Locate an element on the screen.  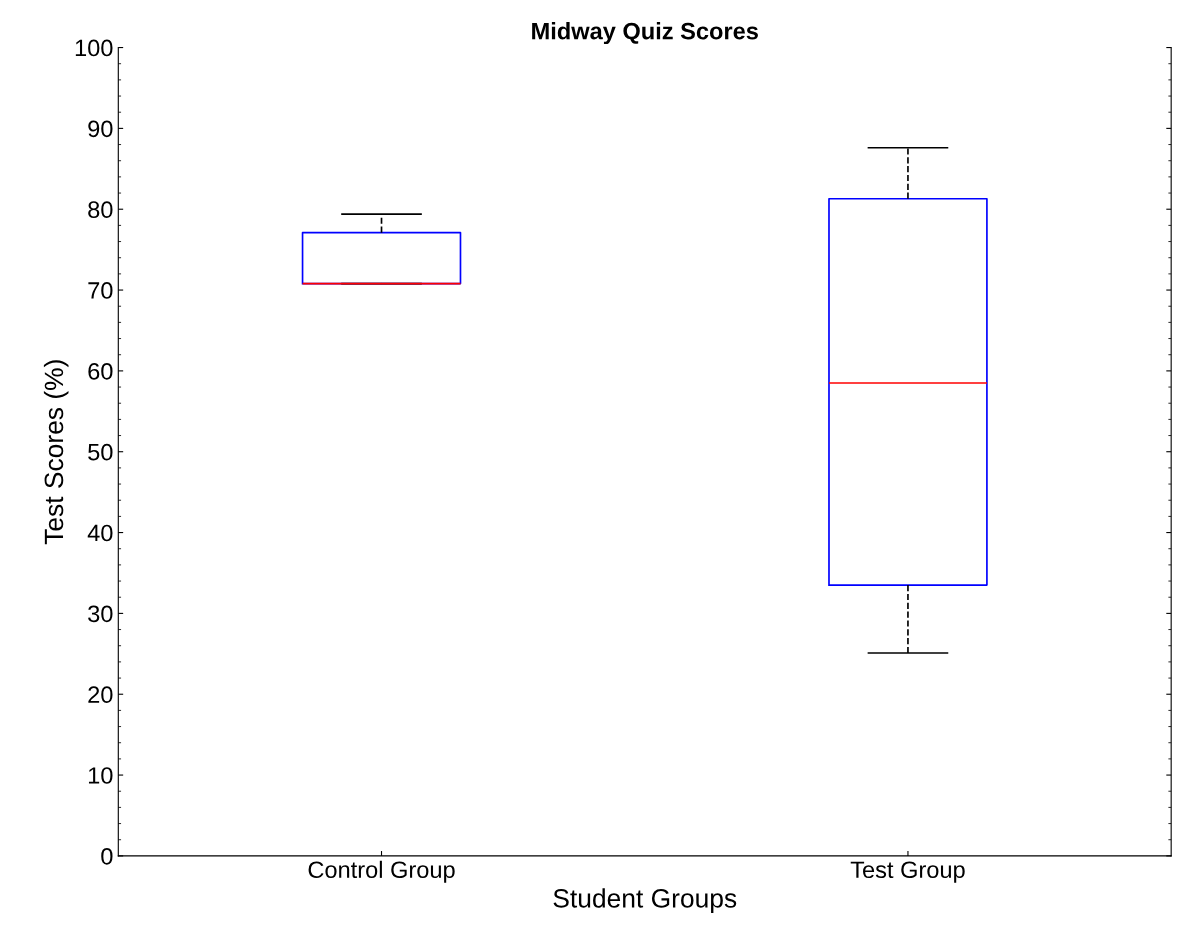
y-tick-label: 40 is located at coordinates (100, 533).